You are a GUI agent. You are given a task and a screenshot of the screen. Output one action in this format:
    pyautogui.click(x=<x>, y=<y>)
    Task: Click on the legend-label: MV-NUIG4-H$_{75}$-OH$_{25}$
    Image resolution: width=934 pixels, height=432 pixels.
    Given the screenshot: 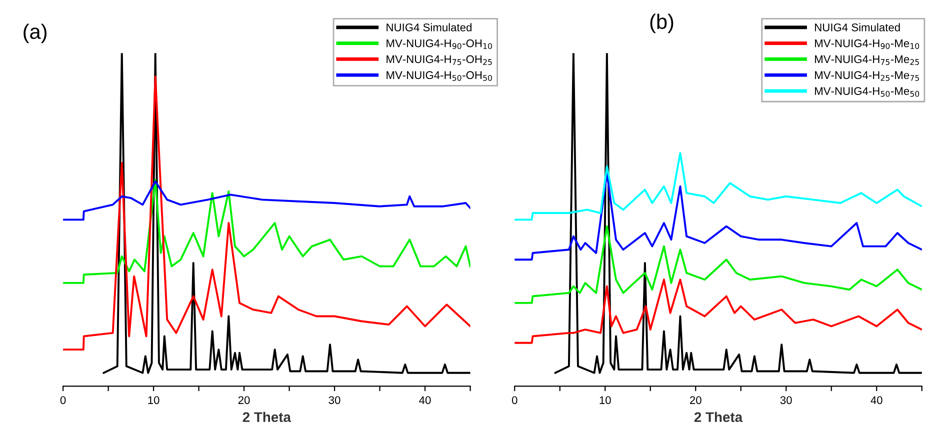 What is the action you would take?
    pyautogui.click(x=439, y=60)
    